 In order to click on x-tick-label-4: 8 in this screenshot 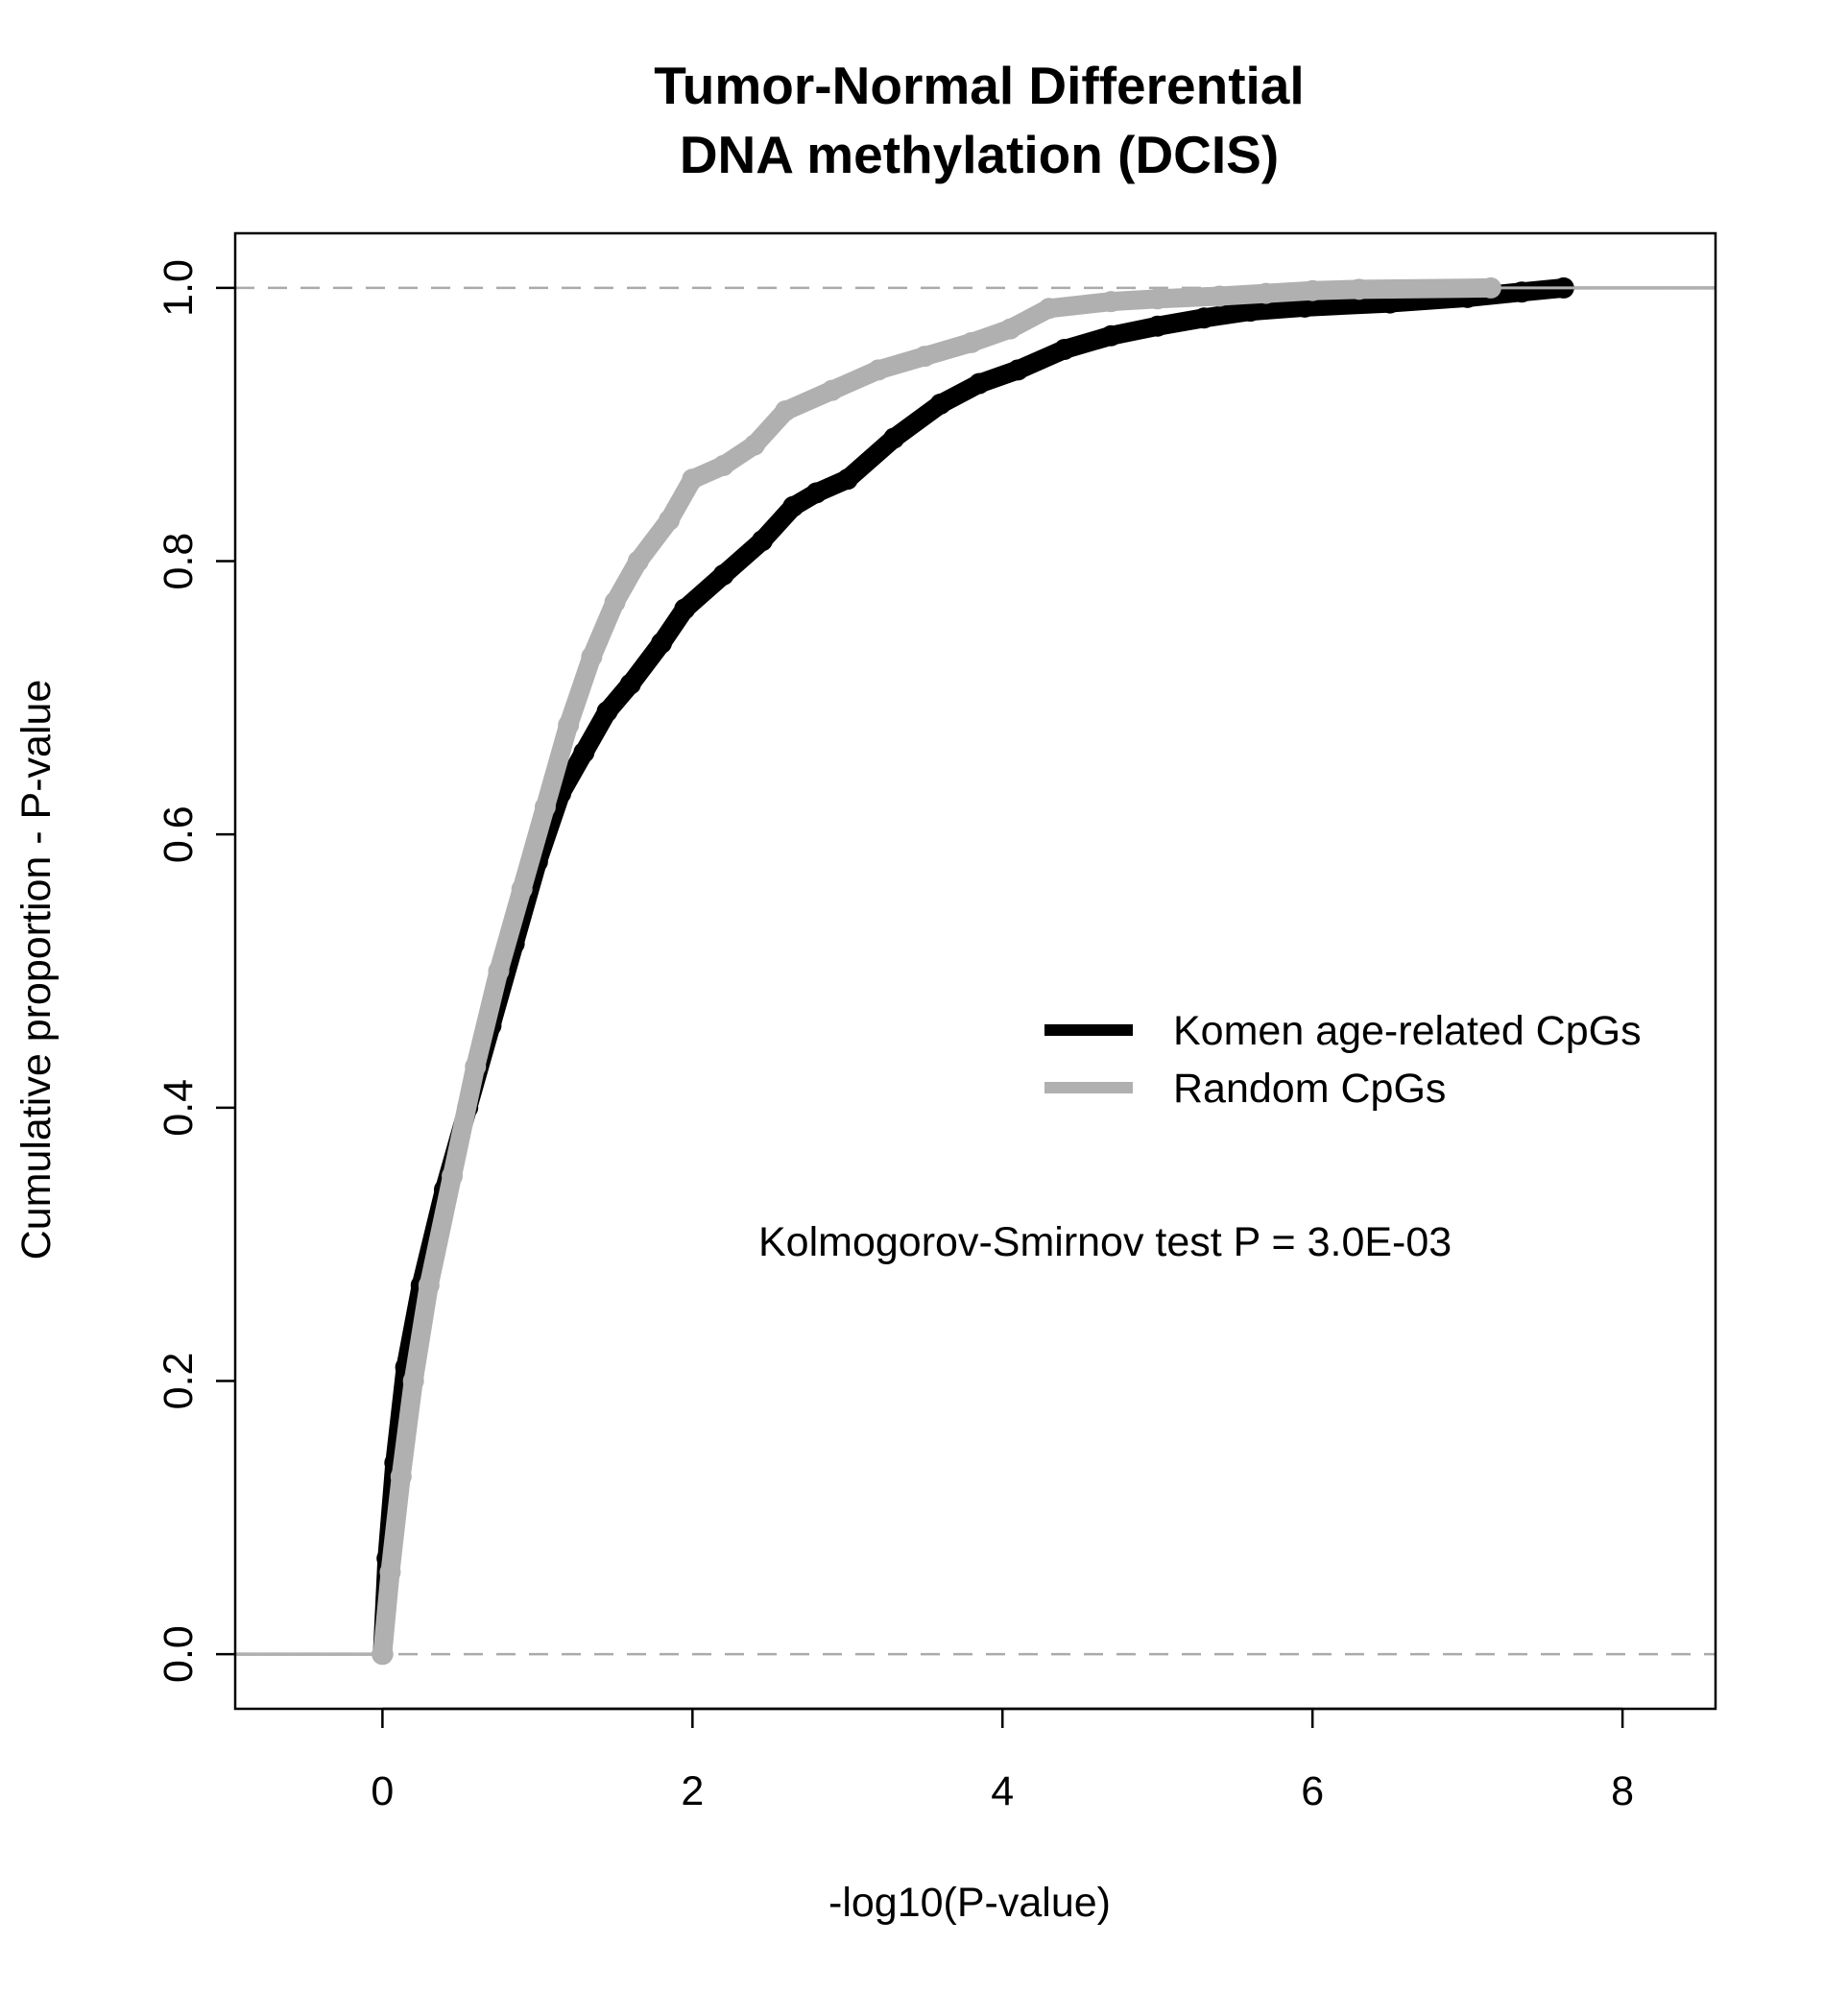, I will do `click(1622, 1791)`.